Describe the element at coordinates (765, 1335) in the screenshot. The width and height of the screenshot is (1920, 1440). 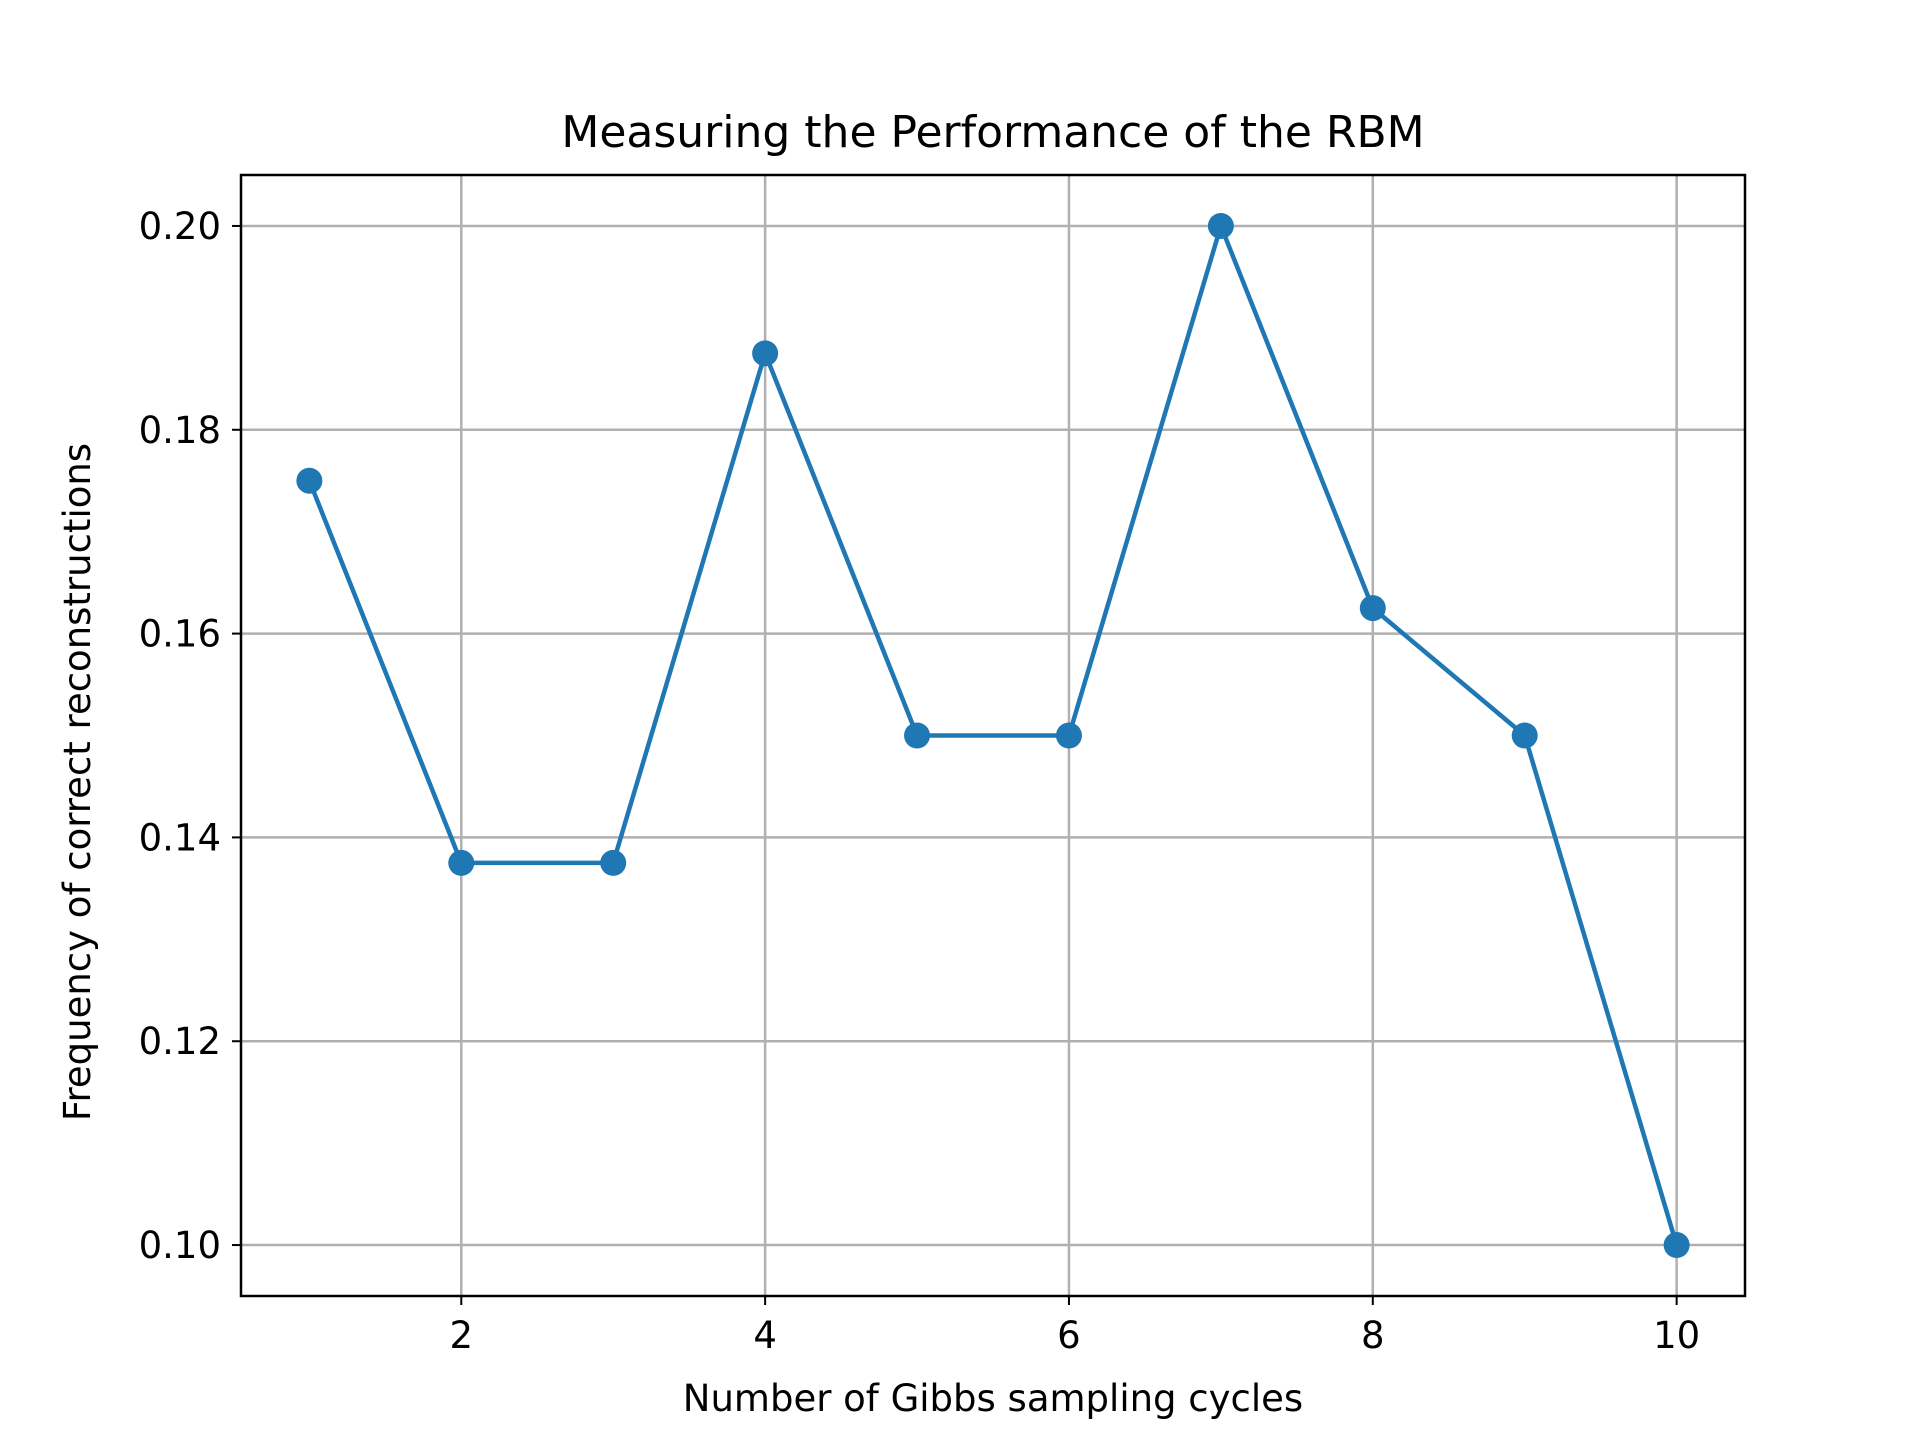
I see `x-tick-label: 4` at that location.